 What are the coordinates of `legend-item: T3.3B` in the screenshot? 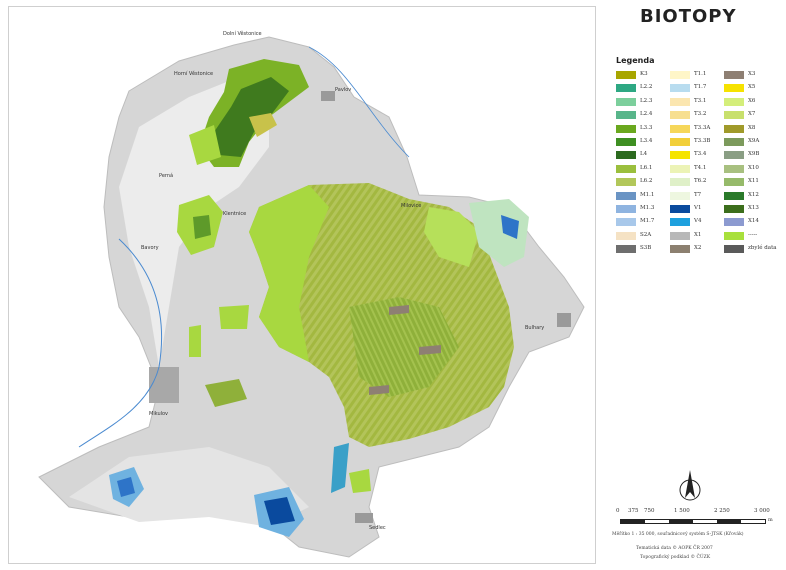 It's located at (698, 142).